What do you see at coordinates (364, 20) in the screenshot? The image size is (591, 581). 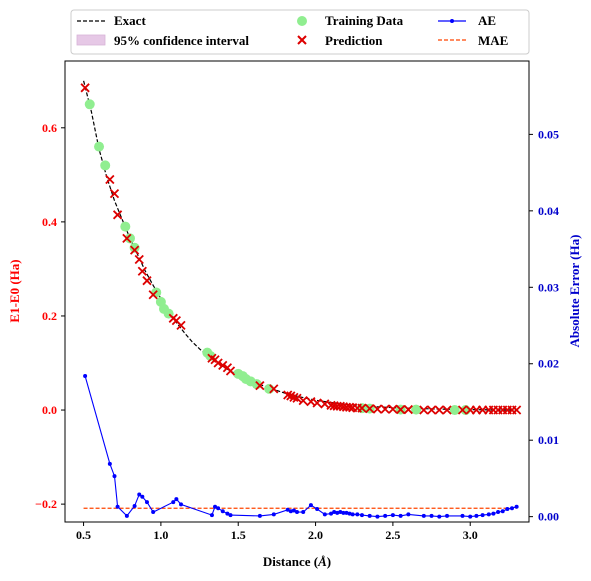 I see `legend-training-label: Training Data` at bounding box center [364, 20].